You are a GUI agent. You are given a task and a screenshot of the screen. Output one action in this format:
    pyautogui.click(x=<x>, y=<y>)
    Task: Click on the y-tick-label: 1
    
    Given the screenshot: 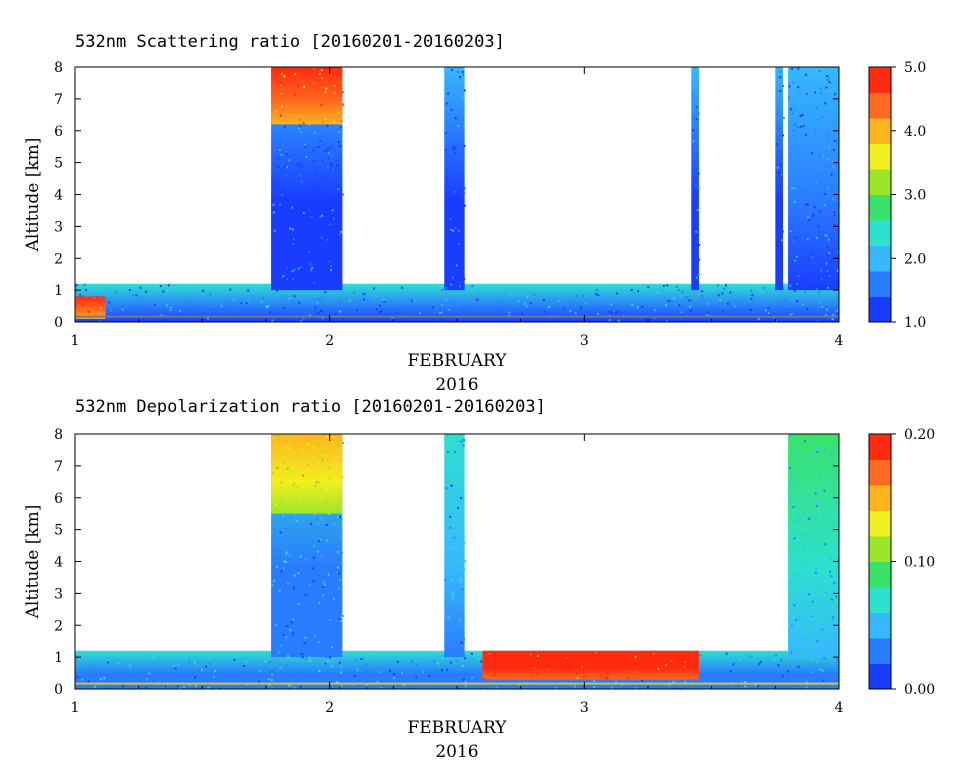 What is the action you would take?
    pyautogui.click(x=58, y=291)
    